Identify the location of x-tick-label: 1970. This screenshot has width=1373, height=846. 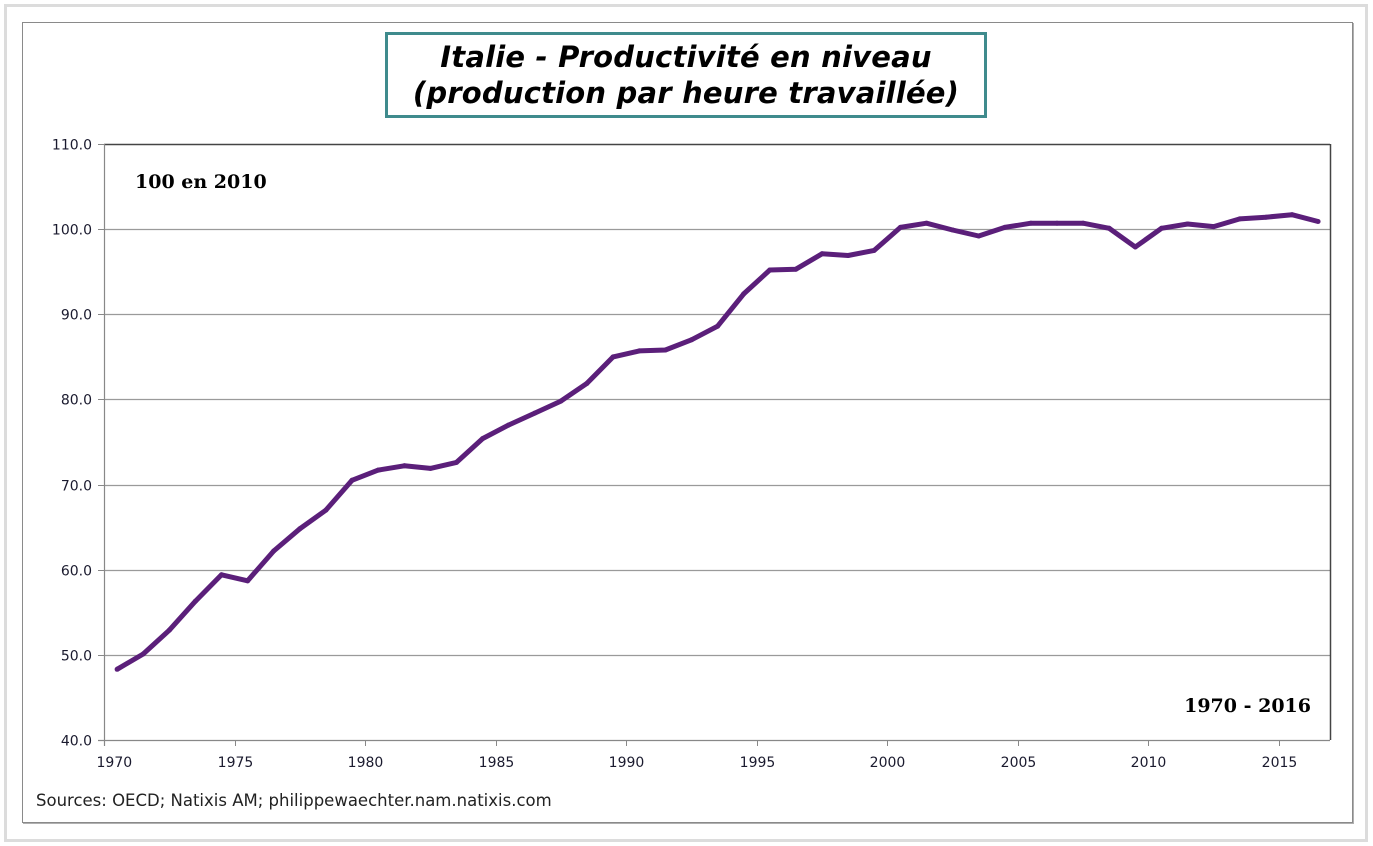
(115, 763).